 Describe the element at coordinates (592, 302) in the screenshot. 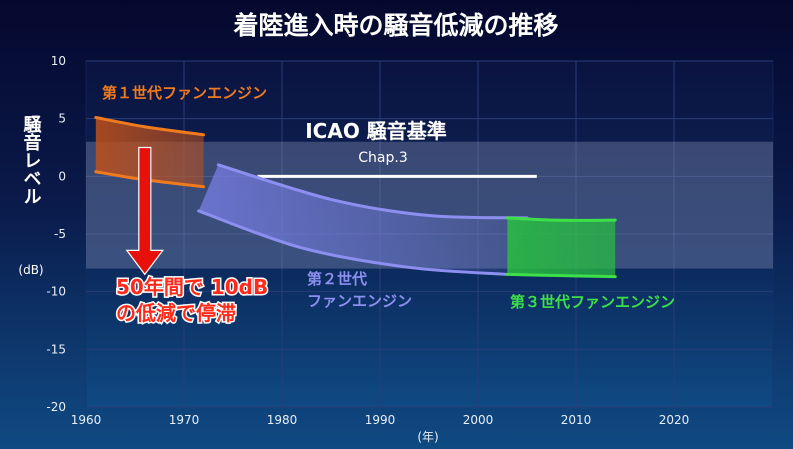

I see `gen3-label: 第３世代ファンエンジン` at that location.